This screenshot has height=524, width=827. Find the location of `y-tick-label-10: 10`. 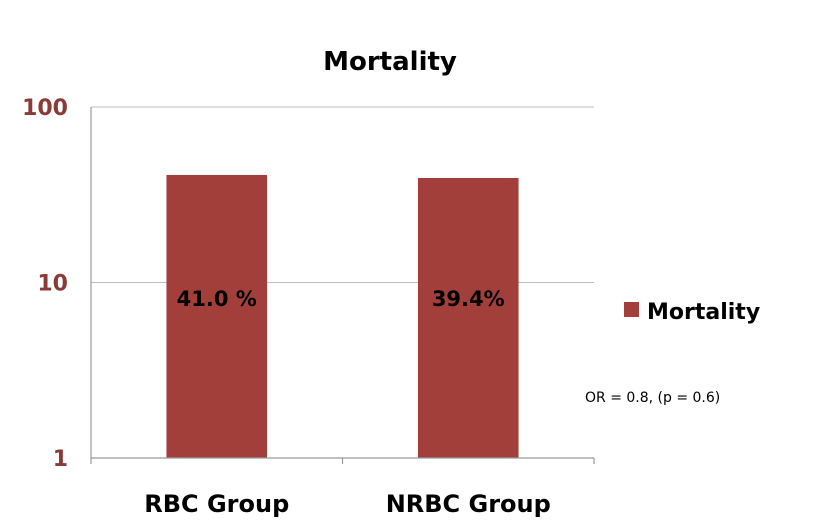

y-tick-label-10: 10 is located at coordinates (52, 284).